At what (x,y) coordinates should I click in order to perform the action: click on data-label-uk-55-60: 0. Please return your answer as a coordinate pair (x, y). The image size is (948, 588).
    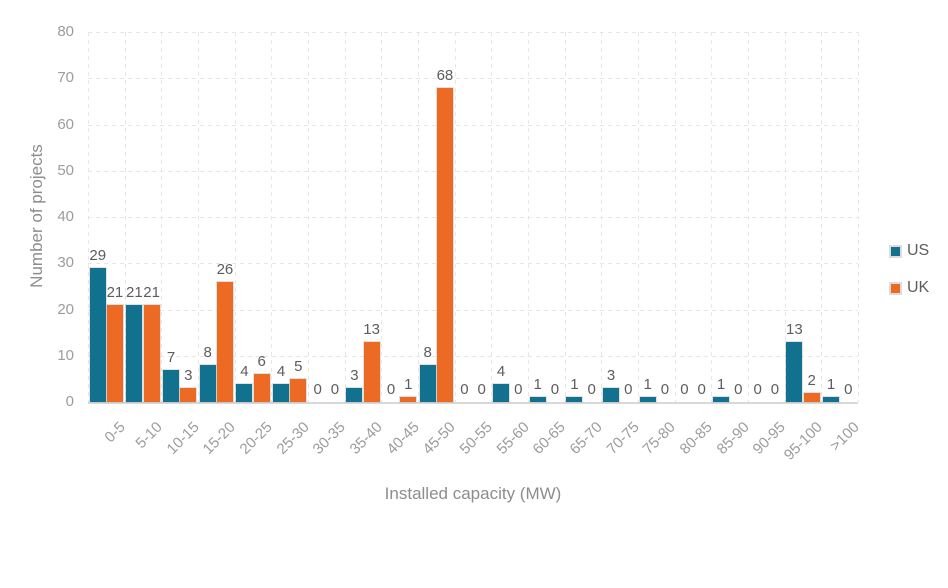
    Looking at the image, I should click on (518, 389).